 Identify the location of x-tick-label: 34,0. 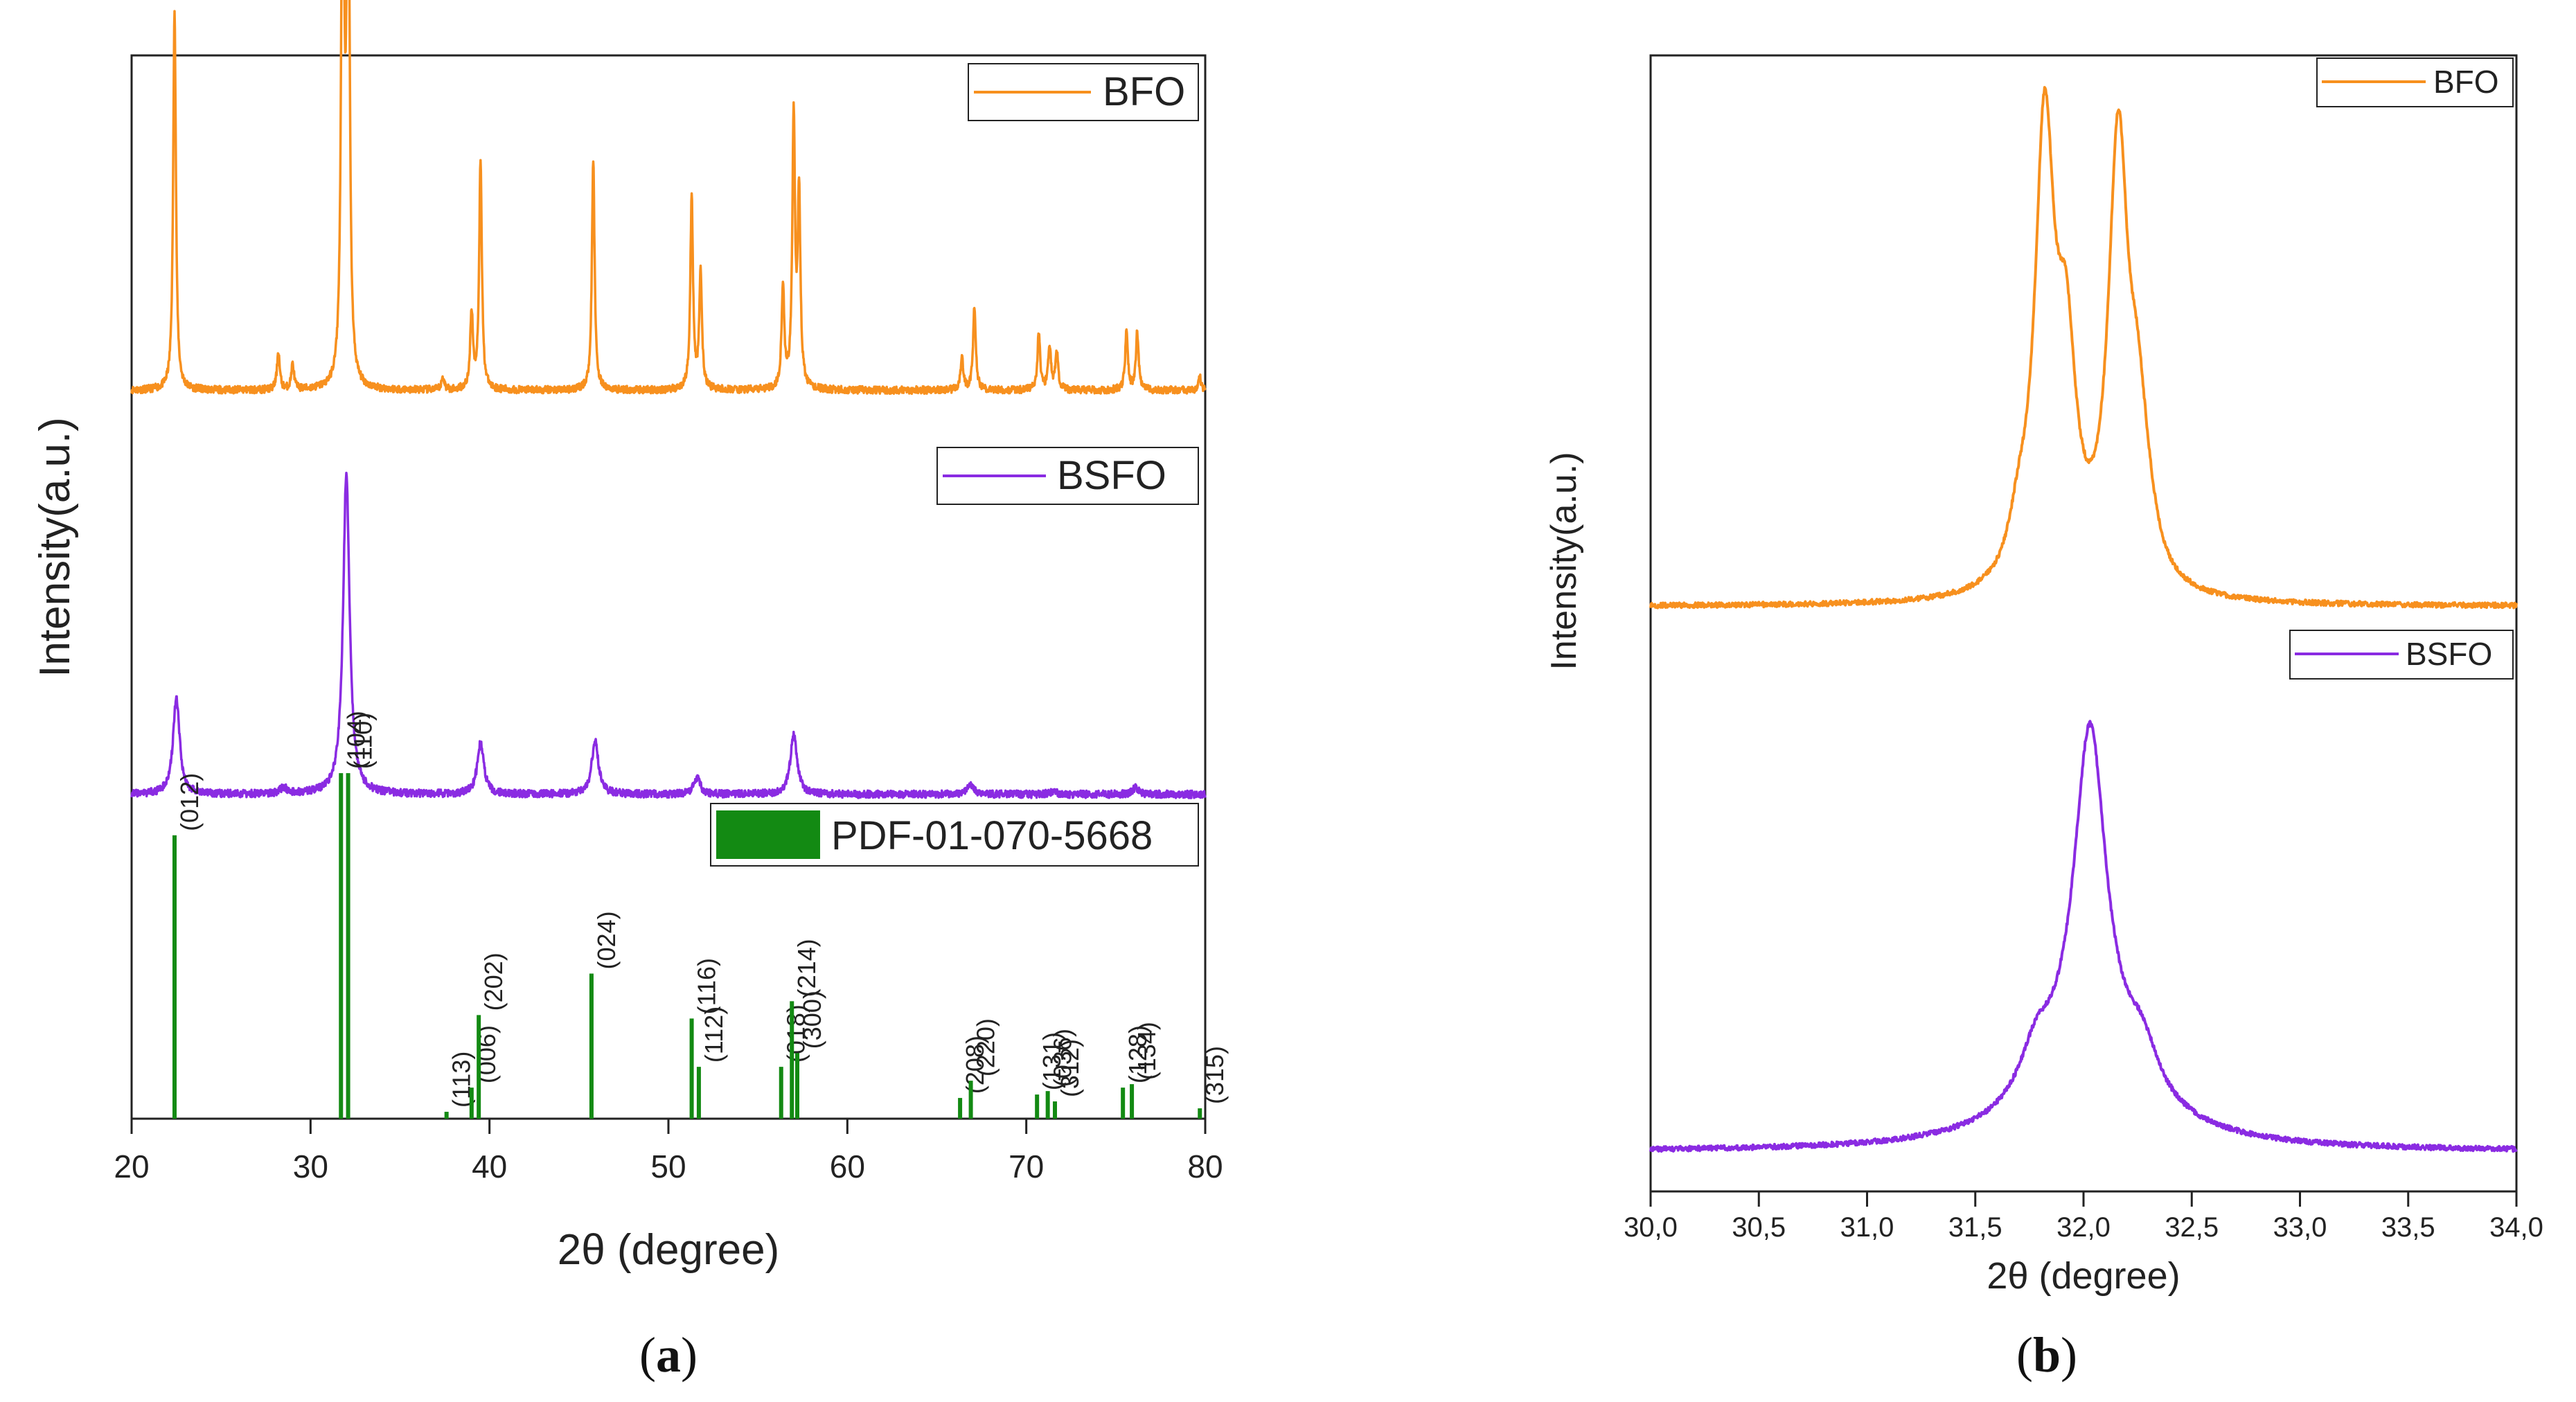
(2516, 1227).